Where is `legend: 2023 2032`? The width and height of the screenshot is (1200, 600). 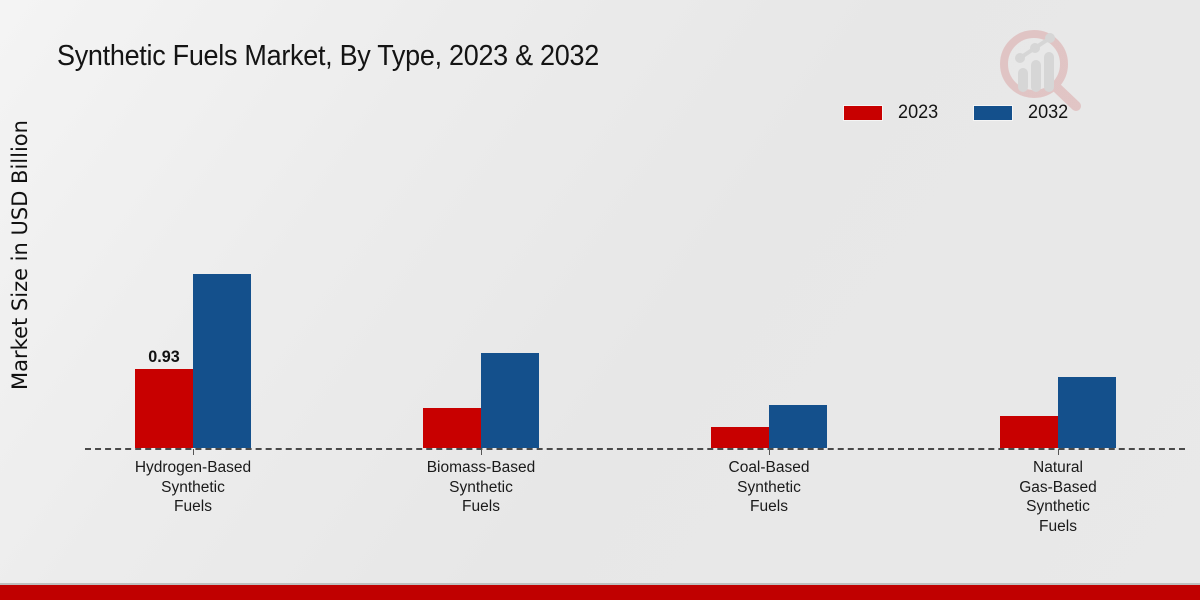 legend: 2023 2032 is located at coordinates (956, 113).